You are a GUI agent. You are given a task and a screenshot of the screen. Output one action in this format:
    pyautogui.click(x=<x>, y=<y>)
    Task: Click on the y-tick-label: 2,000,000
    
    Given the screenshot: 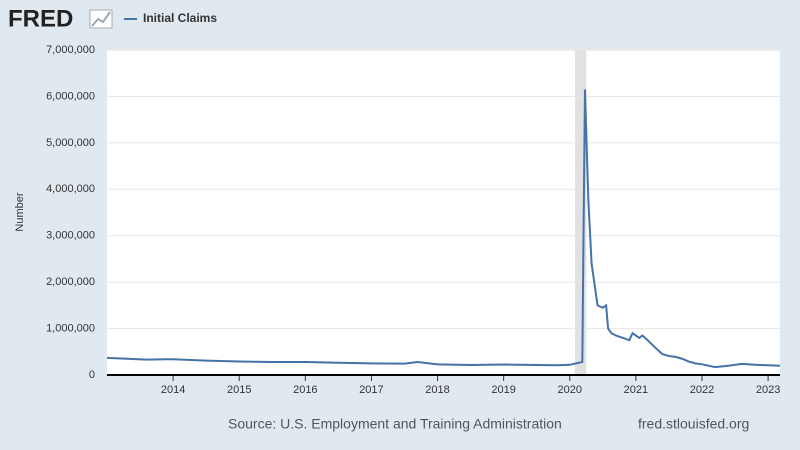 What is the action you would take?
    pyautogui.click(x=70, y=282)
    